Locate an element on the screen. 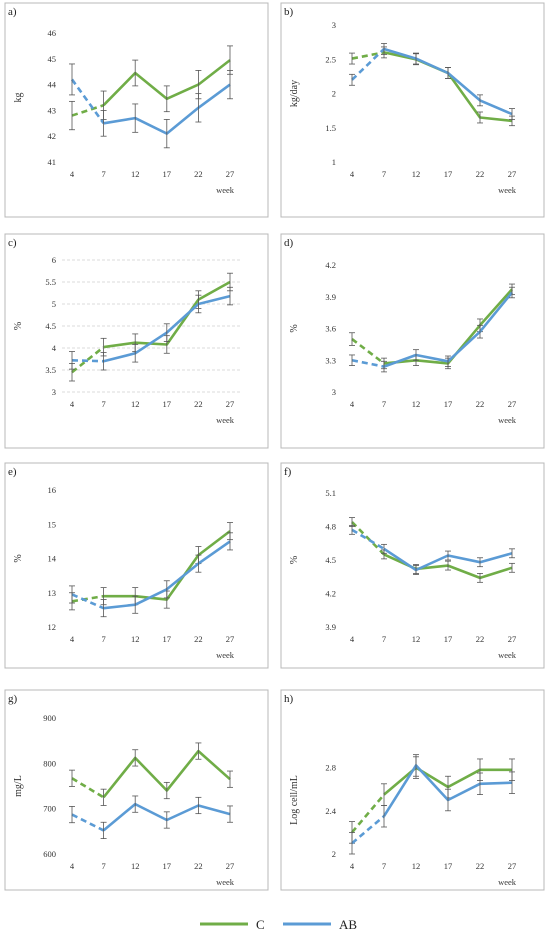 This screenshot has width=550, height=937. y-axis-label: kg/day is located at coordinates (294, 93).